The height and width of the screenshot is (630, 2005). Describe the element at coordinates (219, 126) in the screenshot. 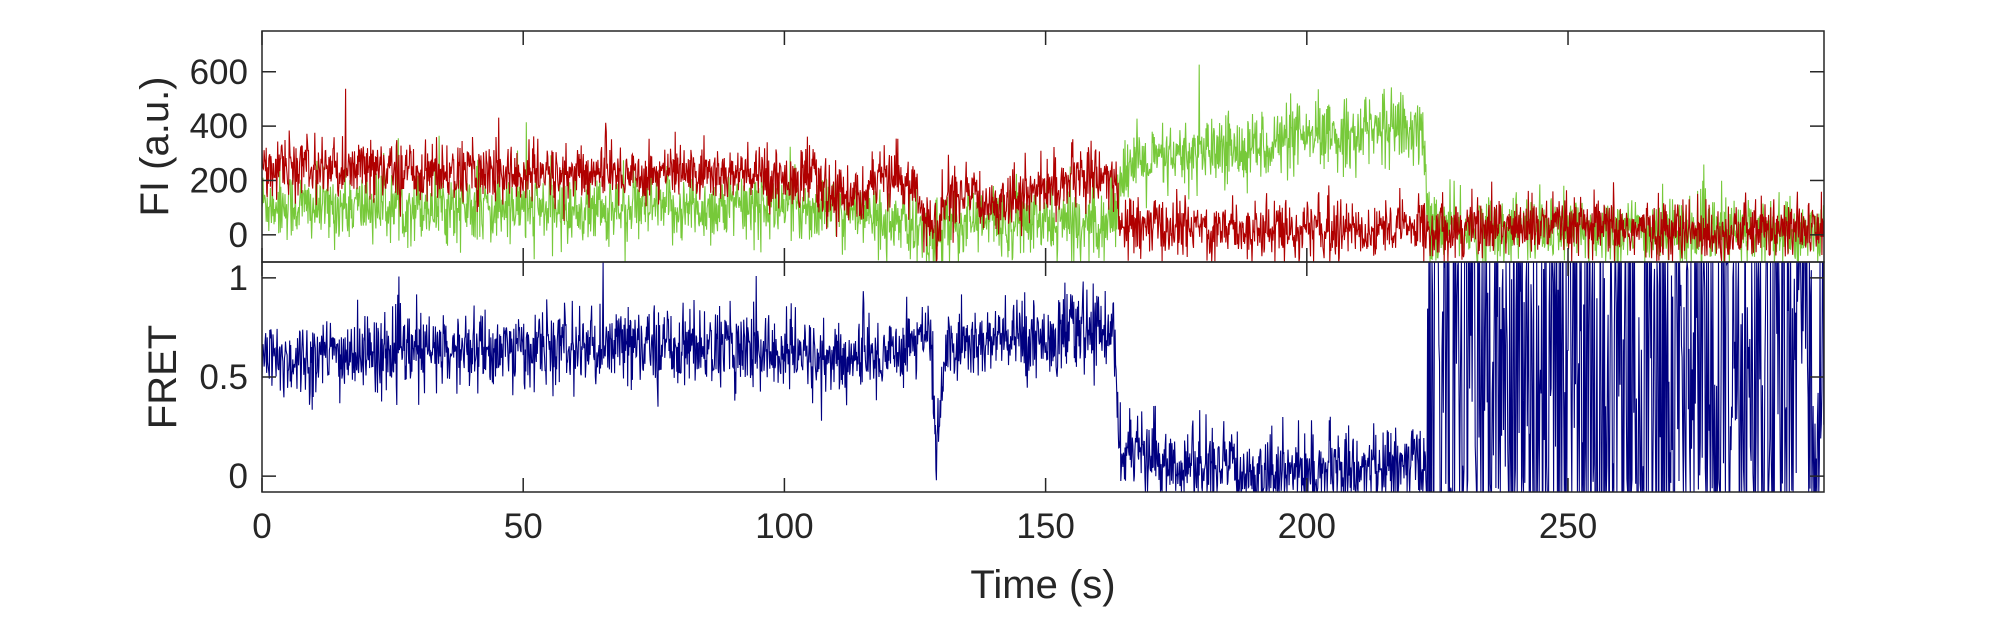

I see `fi-ytick-label: 400` at that location.